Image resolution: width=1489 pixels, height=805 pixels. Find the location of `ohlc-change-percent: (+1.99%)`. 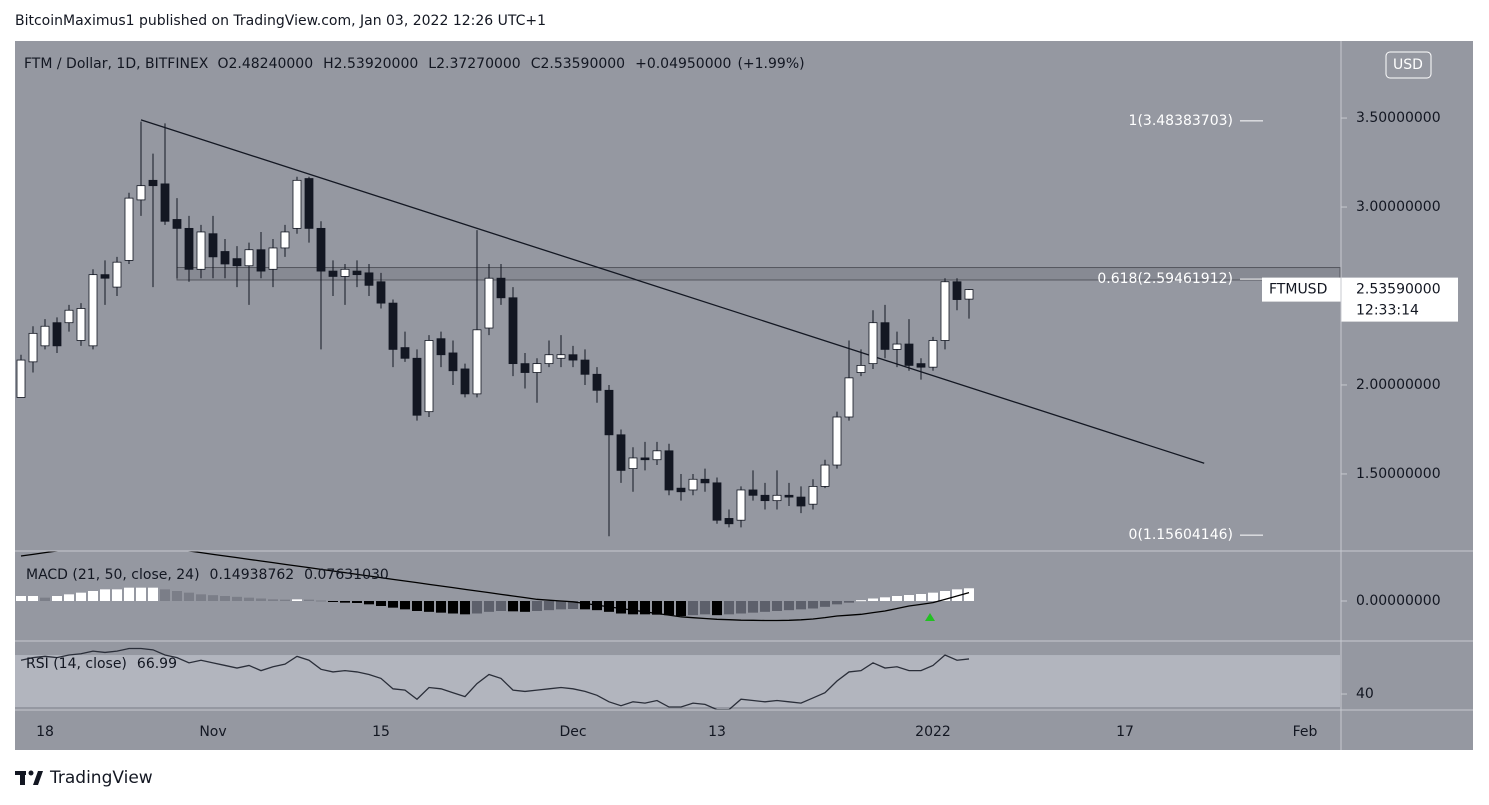

ohlc-change-percent: (+1.99%) is located at coordinates (770, 64).